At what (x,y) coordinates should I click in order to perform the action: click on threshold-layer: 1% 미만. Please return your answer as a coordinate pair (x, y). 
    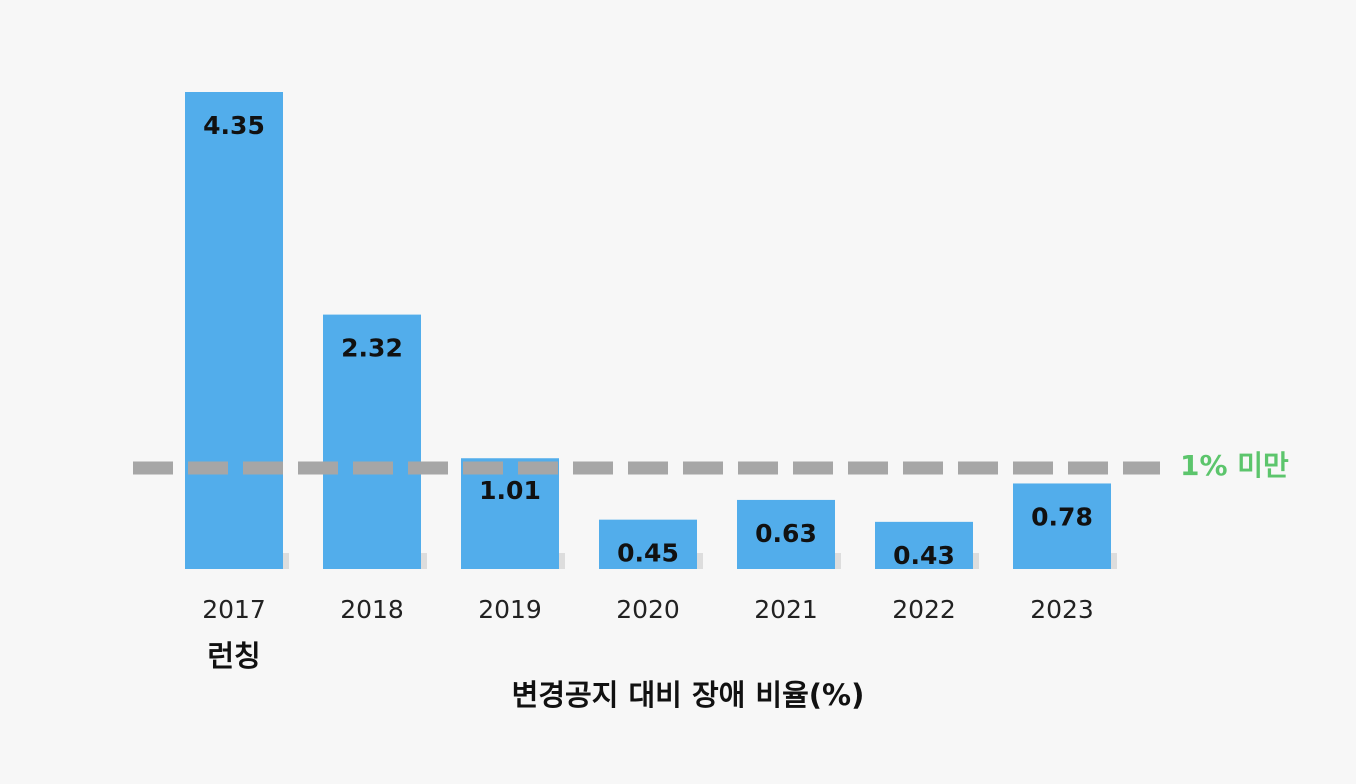
    Looking at the image, I should click on (711, 465).